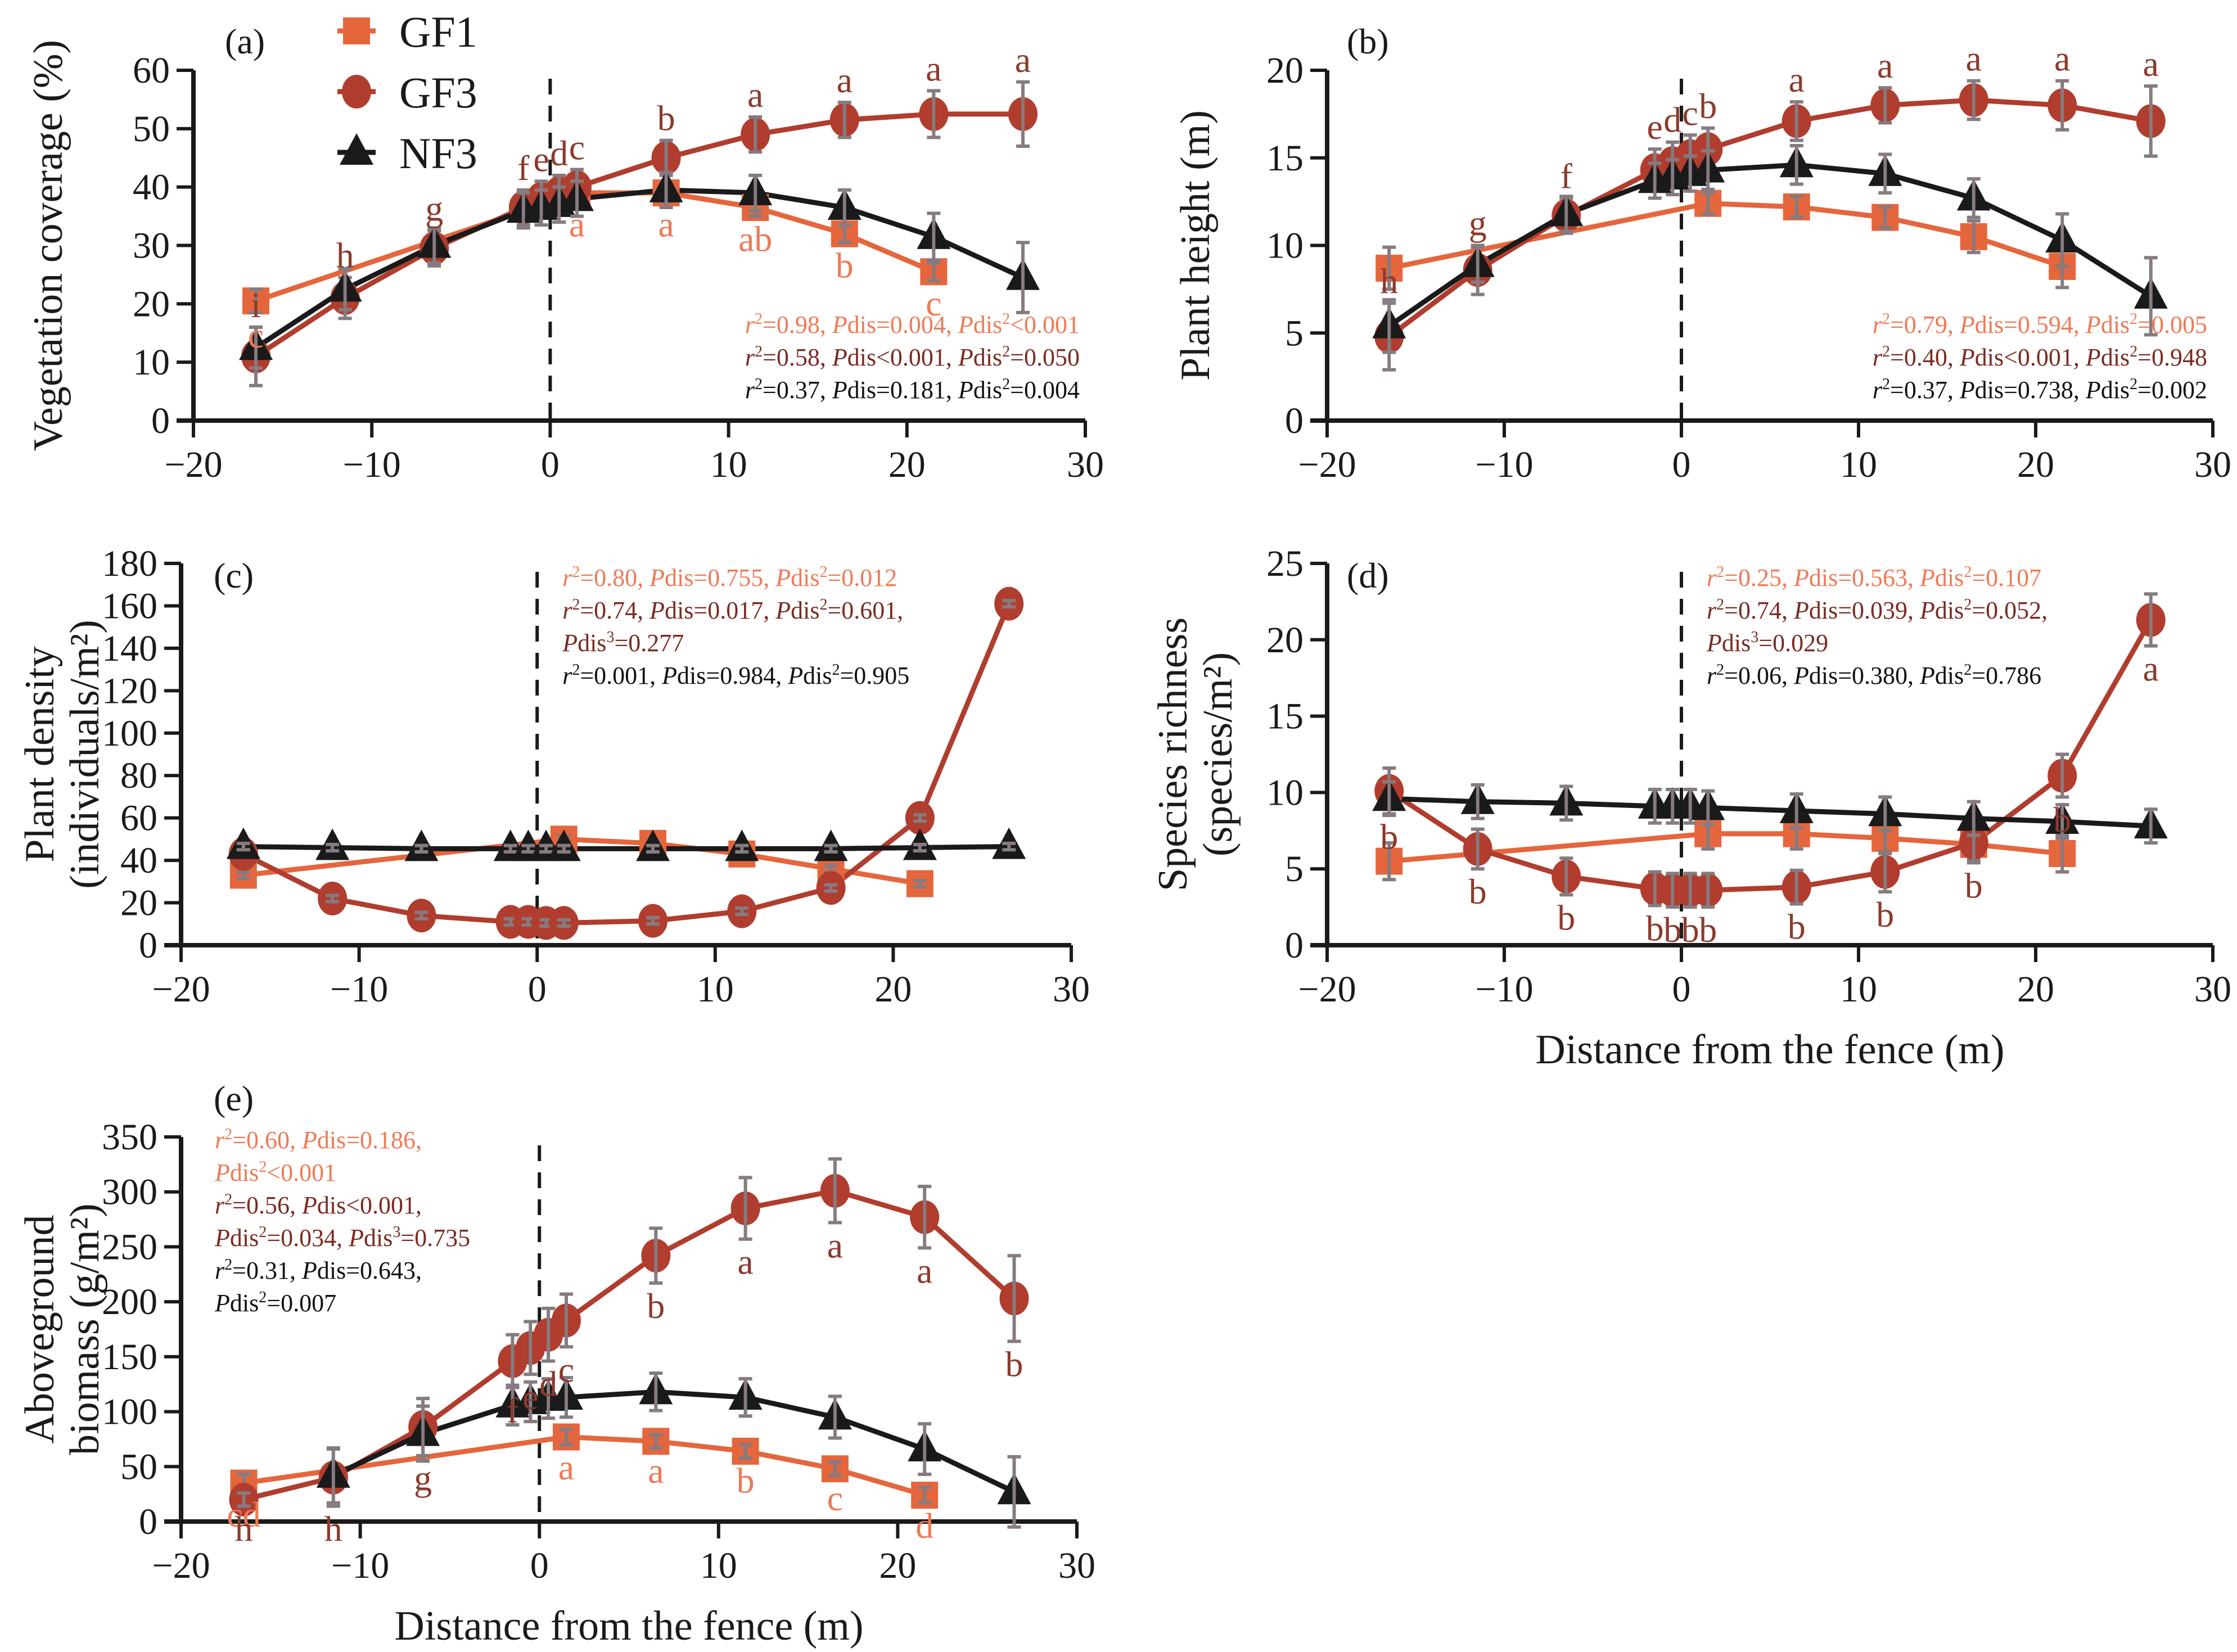 The height and width of the screenshot is (1652, 2237). Describe the element at coordinates (372, 464) in the screenshot. I see `x-tick-label: −10` at that location.